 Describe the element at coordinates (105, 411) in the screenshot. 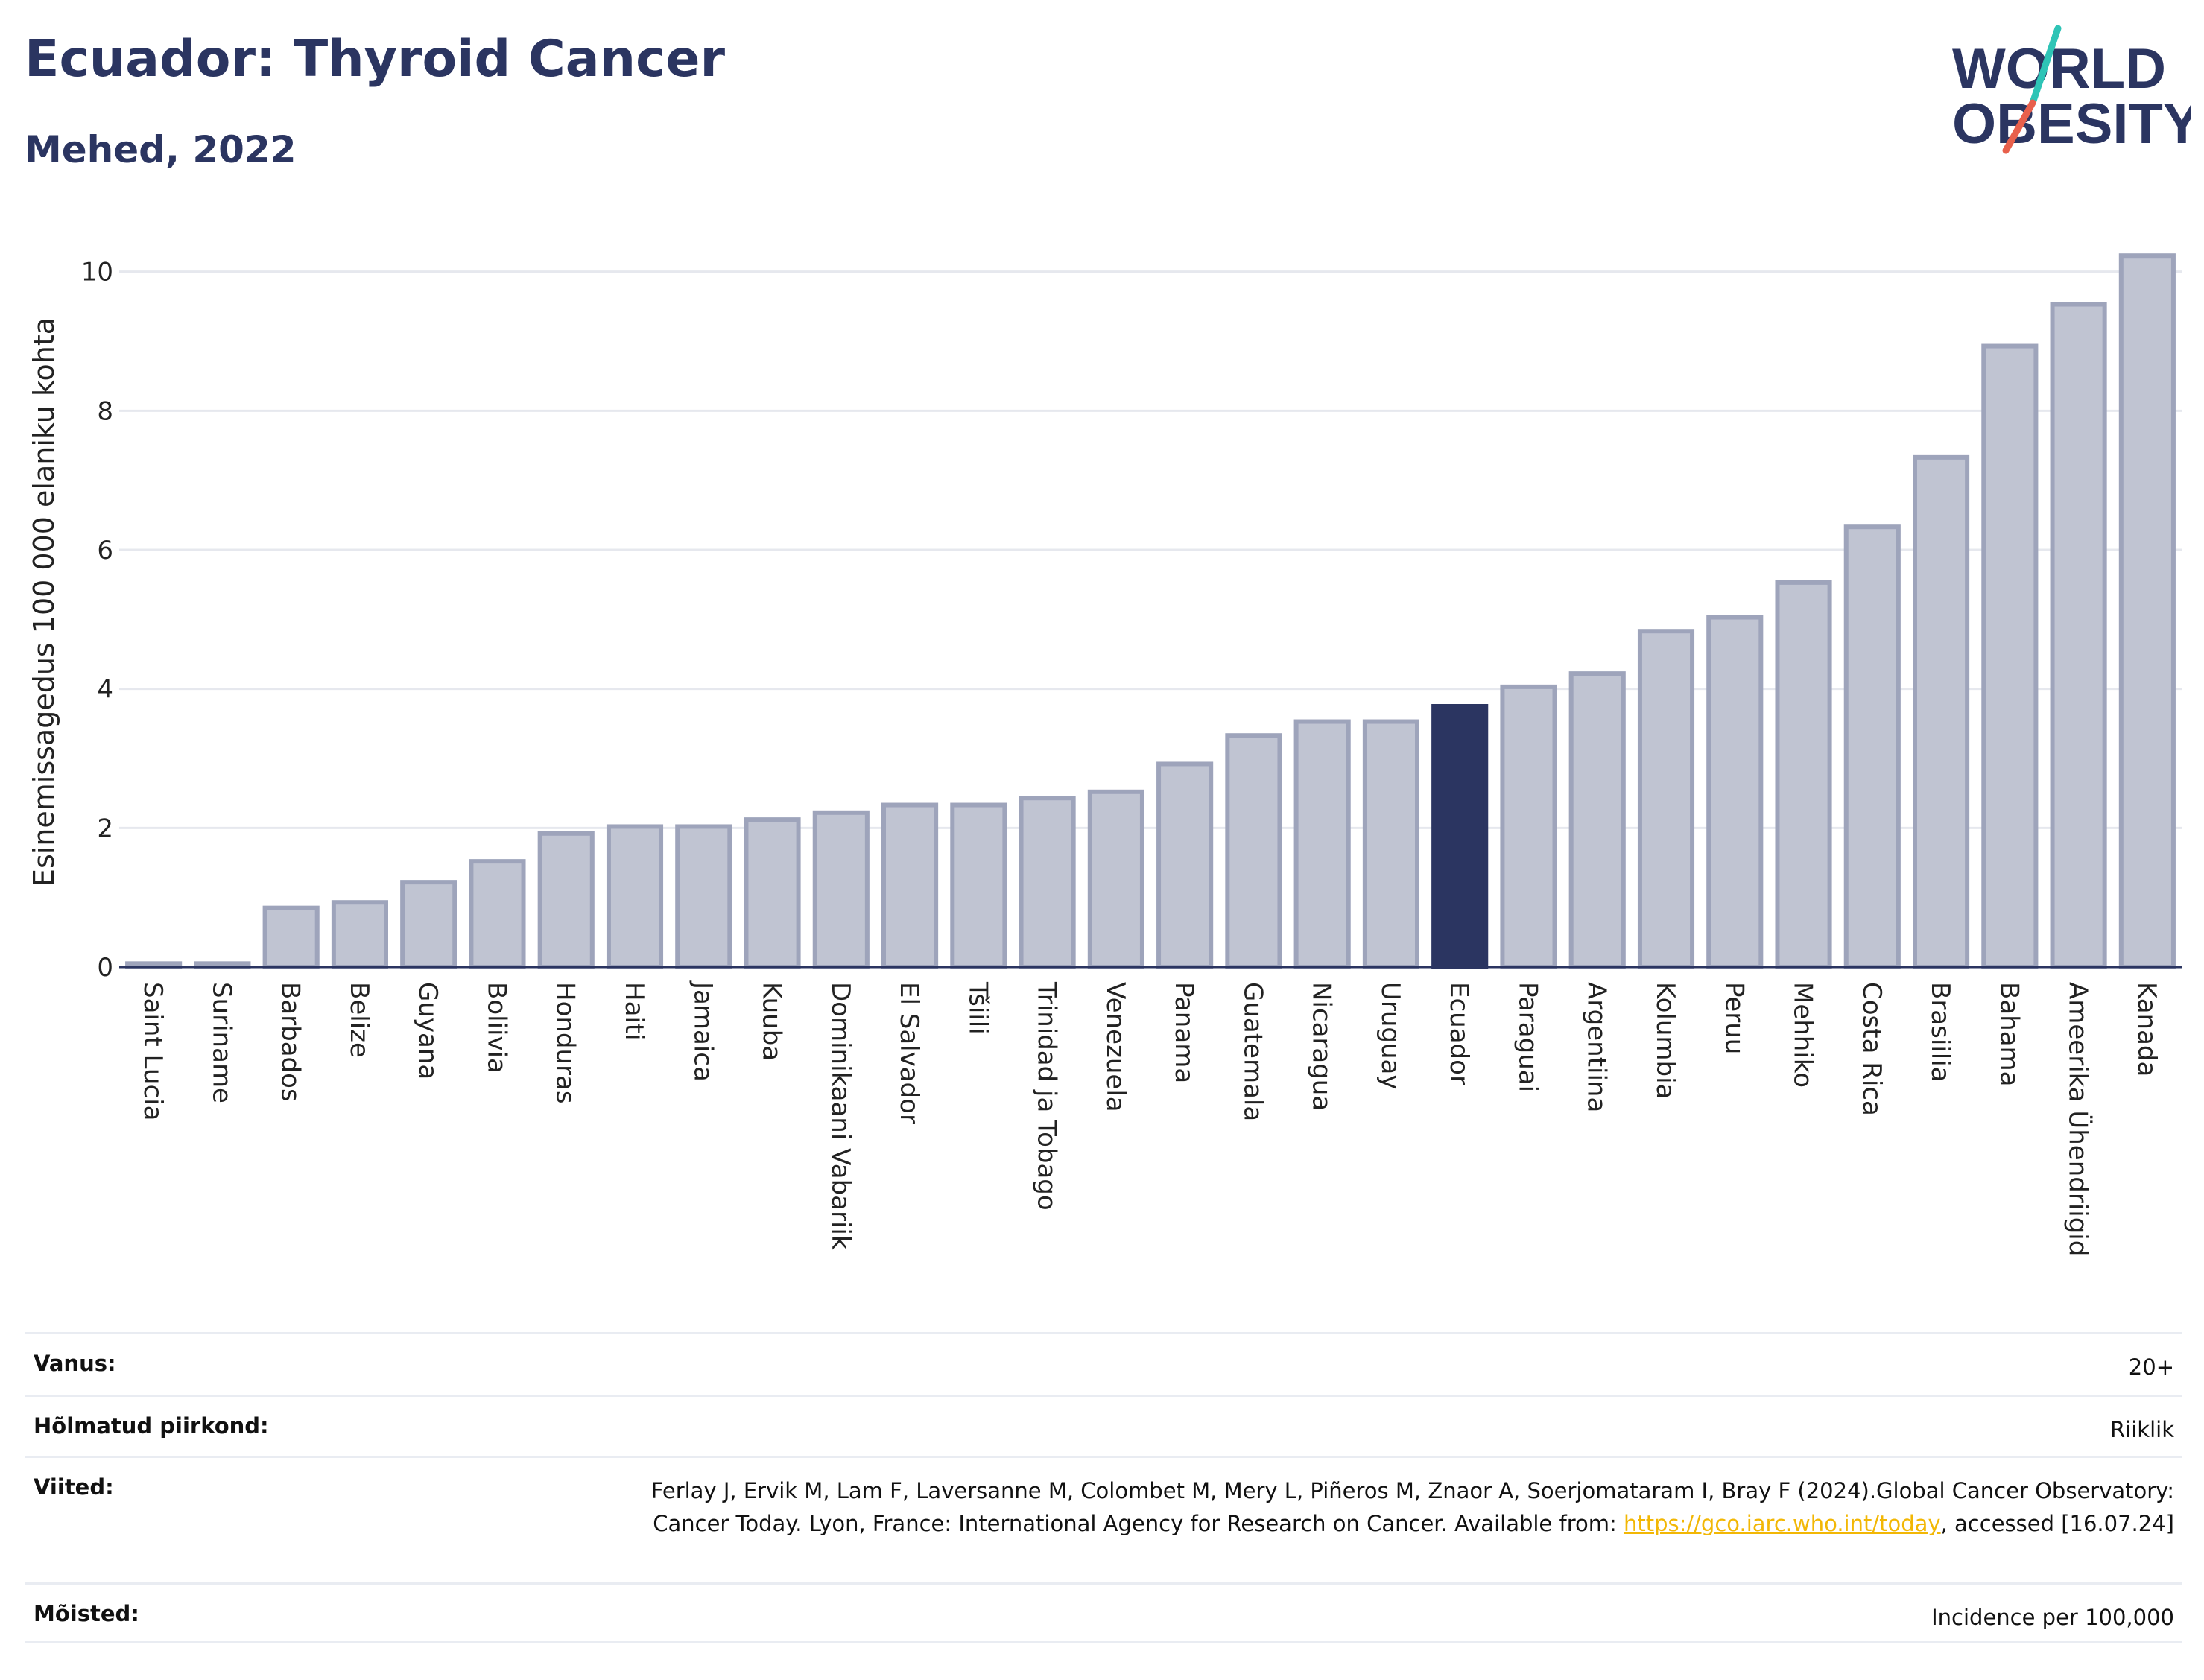

I see `y-tick-label: 8` at that location.